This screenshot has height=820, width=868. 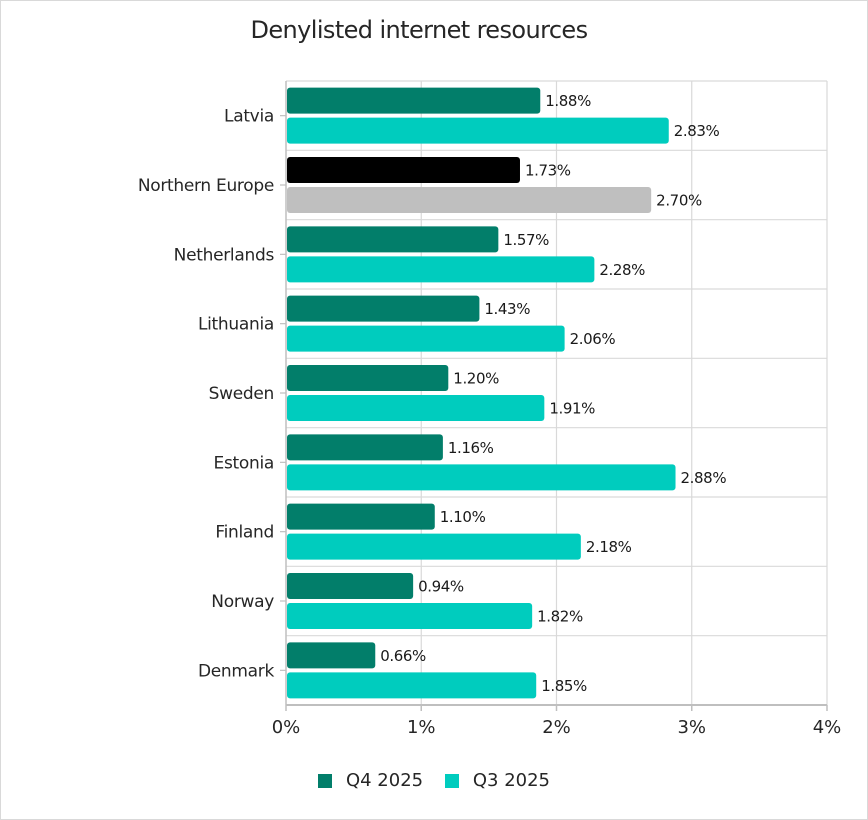 What do you see at coordinates (236, 325) in the screenshot?
I see `category-label: Lithuania` at bounding box center [236, 325].